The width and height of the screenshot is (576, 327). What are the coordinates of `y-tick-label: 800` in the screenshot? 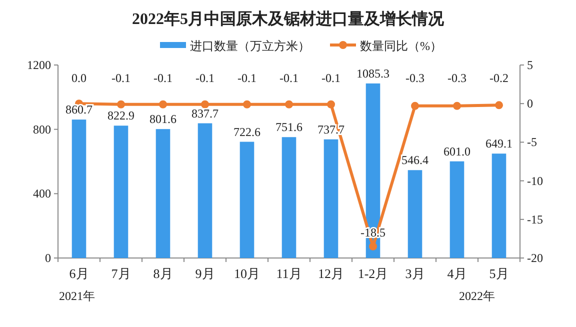 It's located at (42, 129).